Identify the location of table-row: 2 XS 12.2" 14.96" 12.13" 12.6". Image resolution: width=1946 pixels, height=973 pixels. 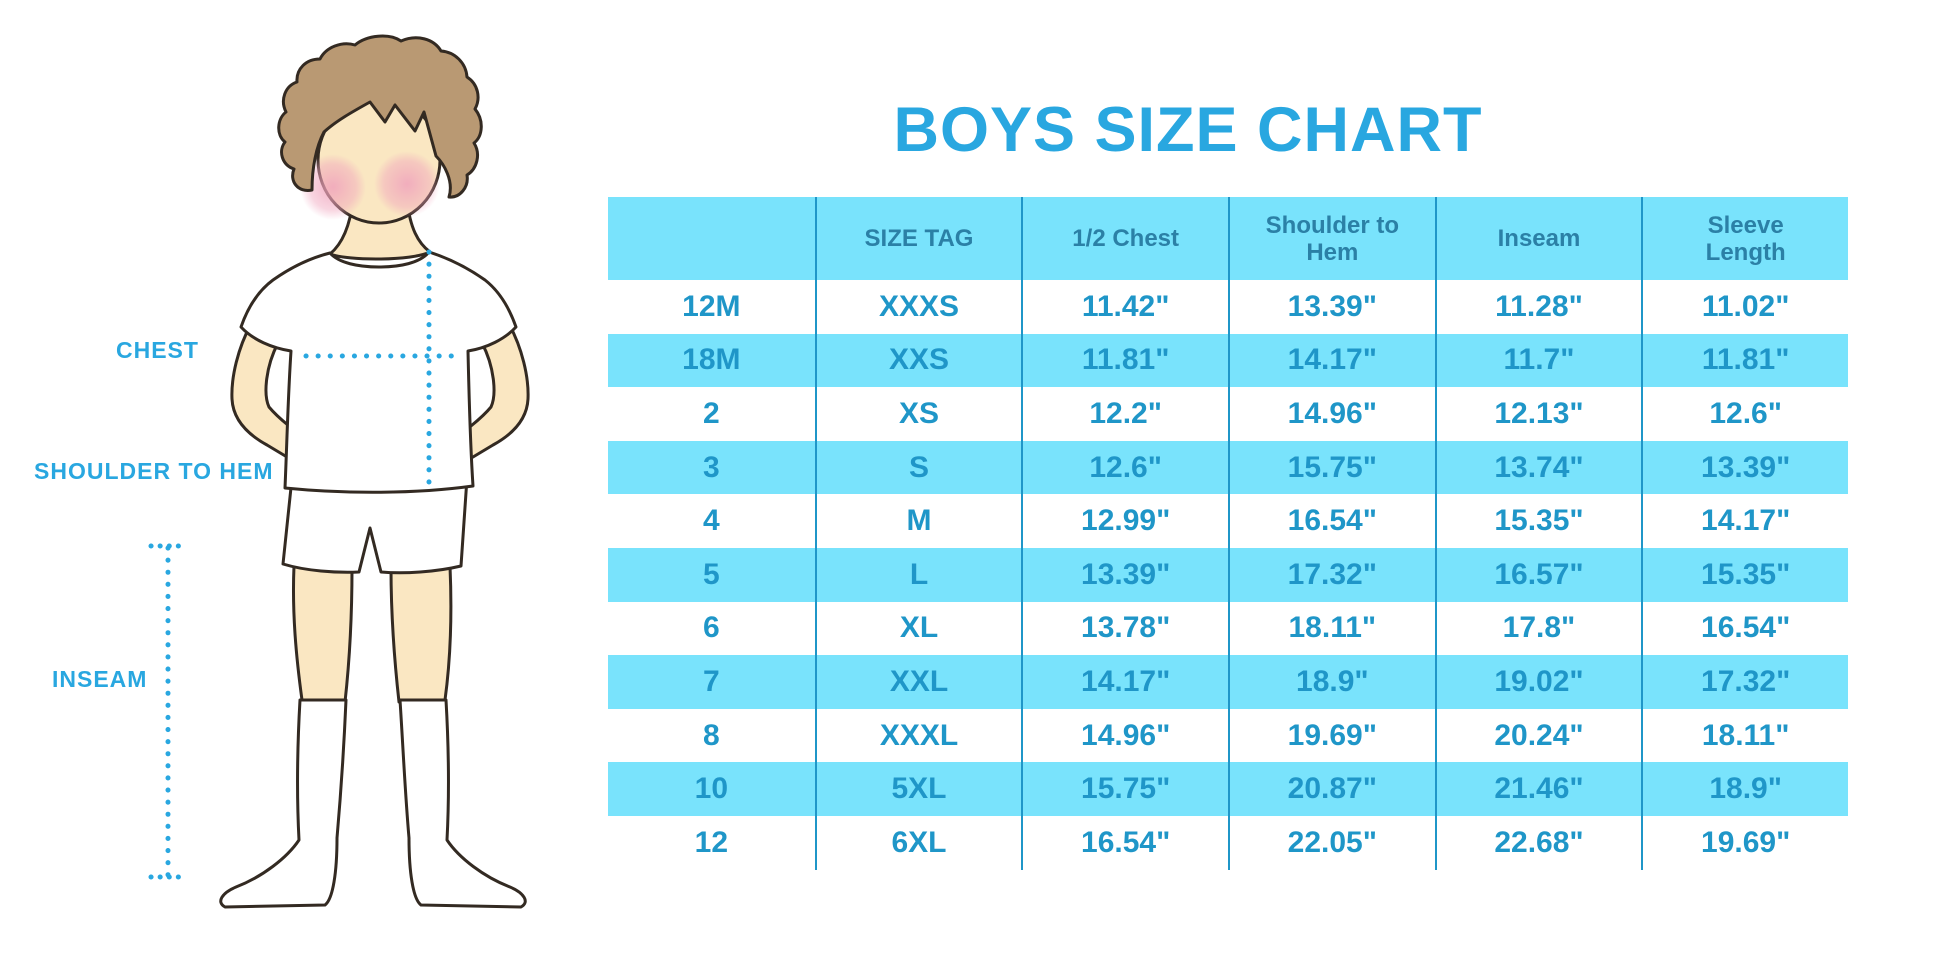
(1228, 414).